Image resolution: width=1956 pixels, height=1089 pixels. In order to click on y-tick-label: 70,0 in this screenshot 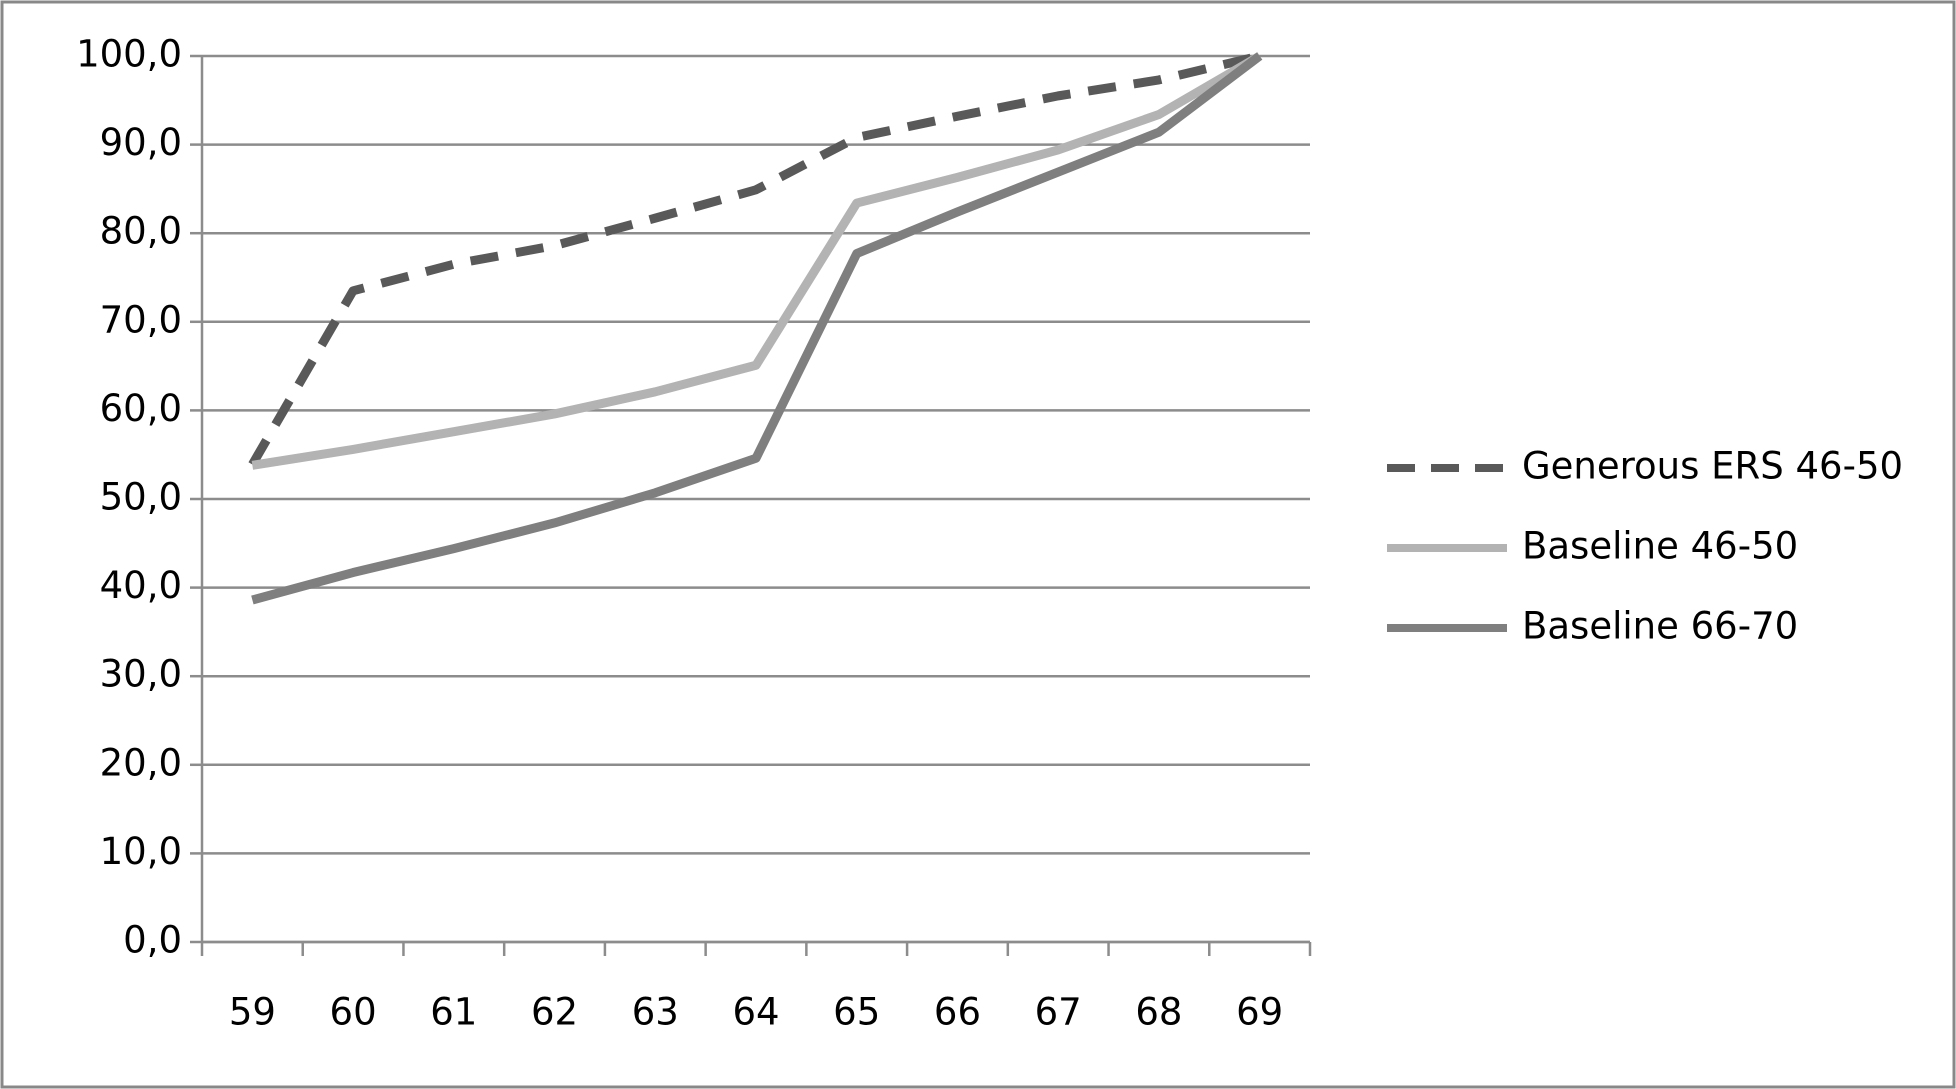, I will do `click(141, 319)`.